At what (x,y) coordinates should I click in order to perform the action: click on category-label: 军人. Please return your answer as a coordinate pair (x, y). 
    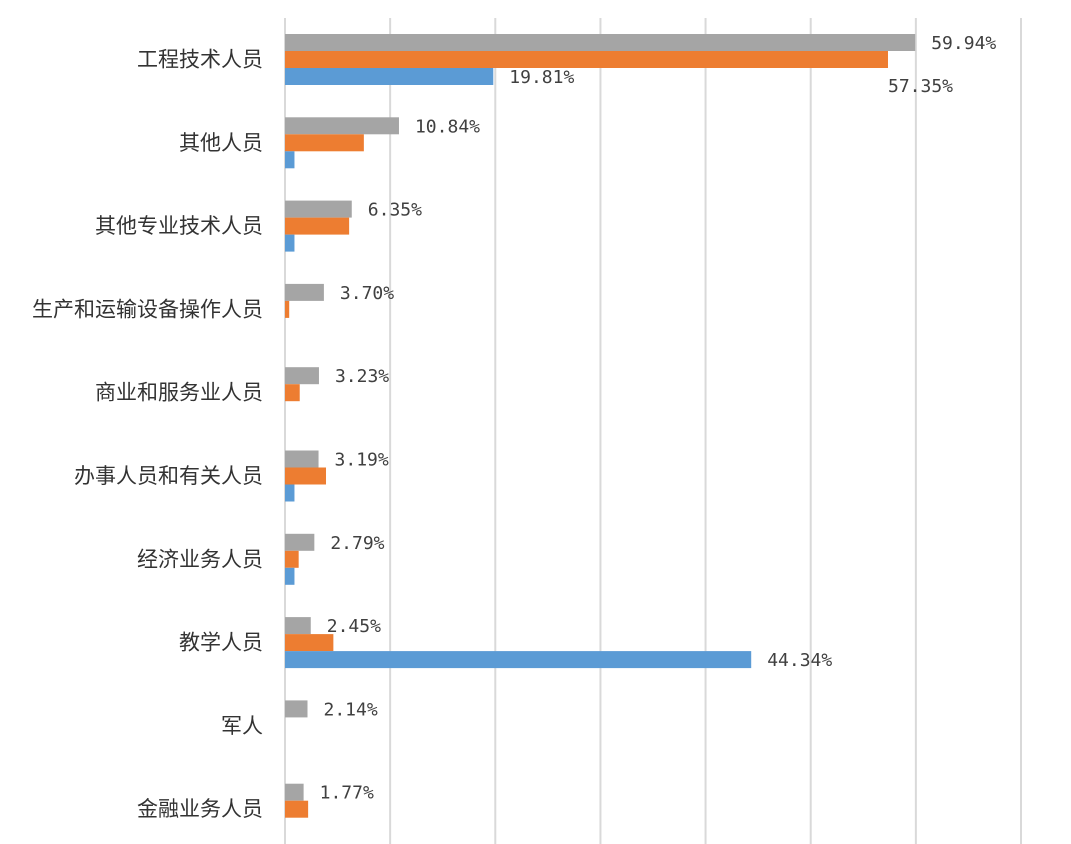
    Looking at the image, I should click on (242, 726).